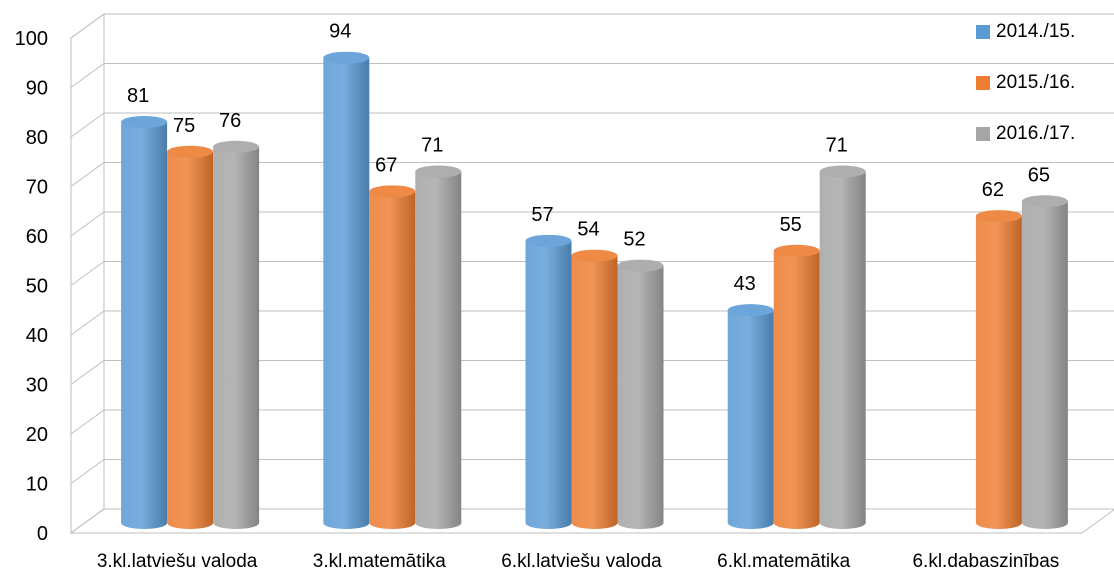 The width and height of the screenshot is (1114, 577). I want to click on legend-item-2: 2016./17., so click(1025, 134).